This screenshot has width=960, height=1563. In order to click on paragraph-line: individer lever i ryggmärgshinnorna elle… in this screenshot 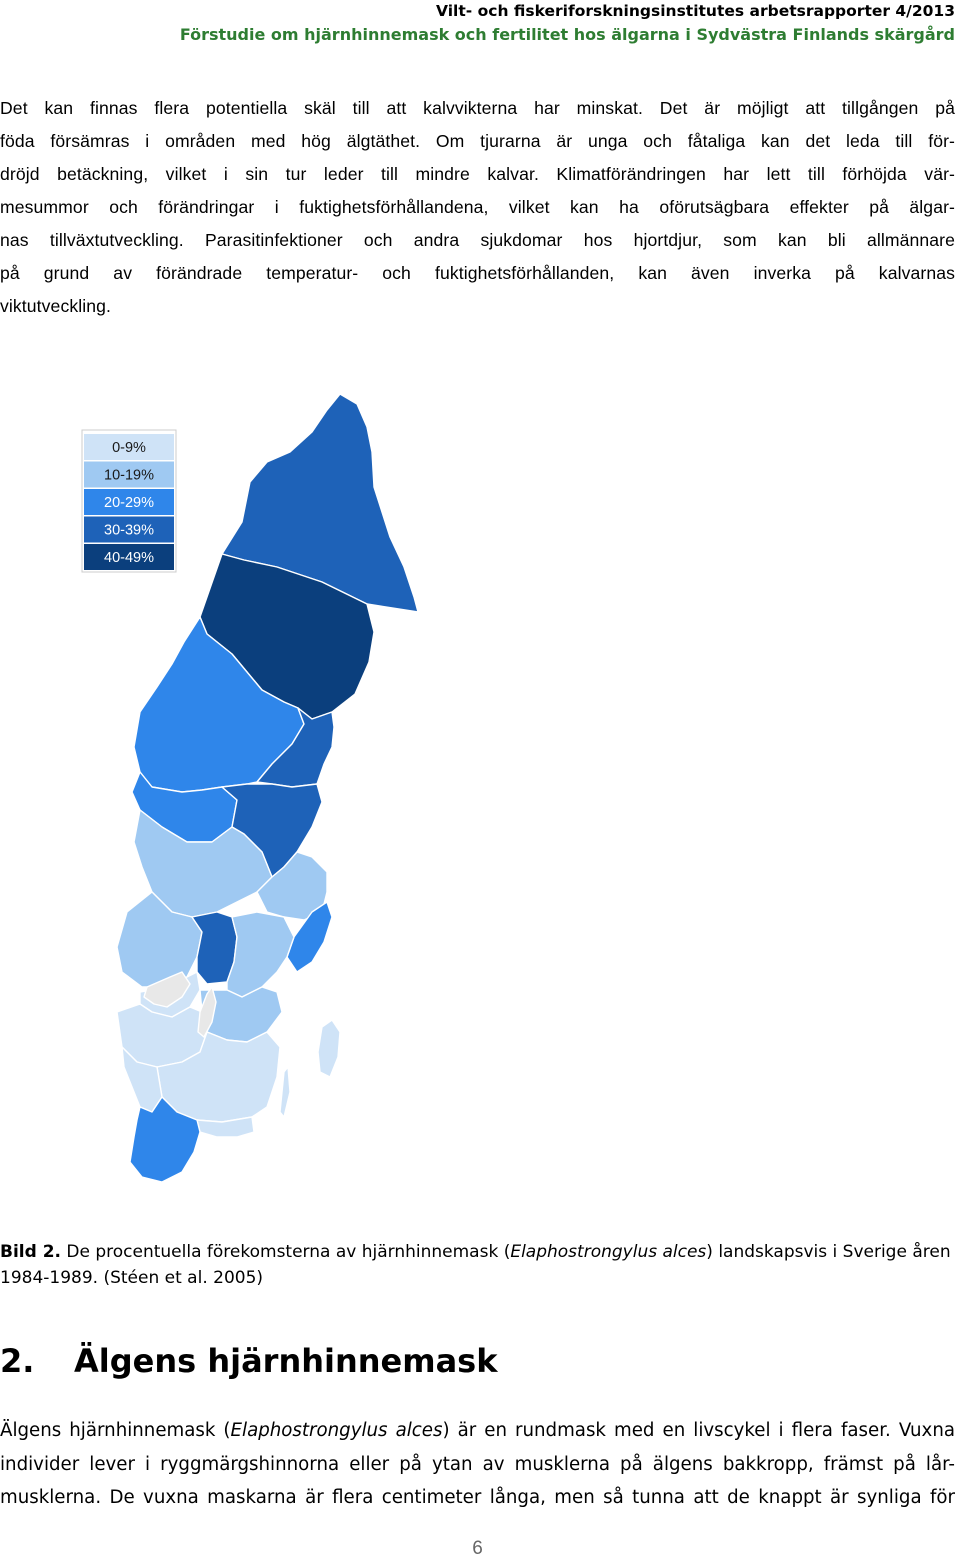, I will do `click(477, 1464)`.